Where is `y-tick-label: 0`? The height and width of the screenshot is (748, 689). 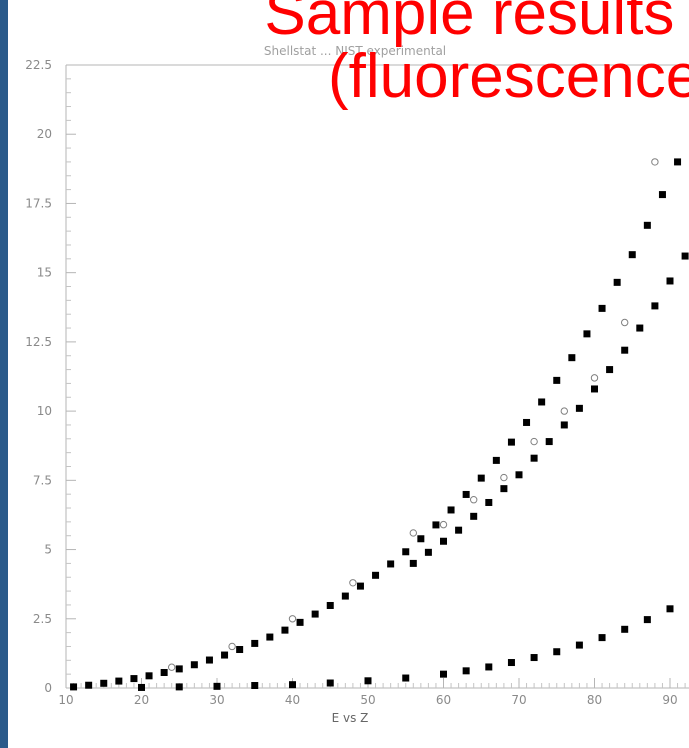 y-tick-label: 0 is located at coordinates (48, 688).